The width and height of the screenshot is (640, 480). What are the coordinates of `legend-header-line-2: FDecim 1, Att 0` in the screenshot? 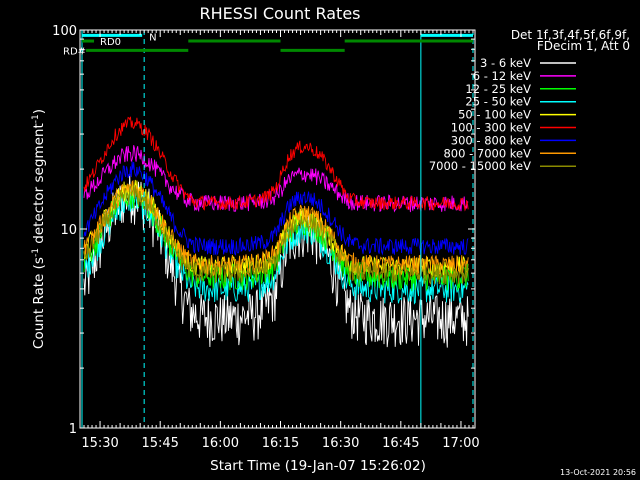 It's located at (583, 46).